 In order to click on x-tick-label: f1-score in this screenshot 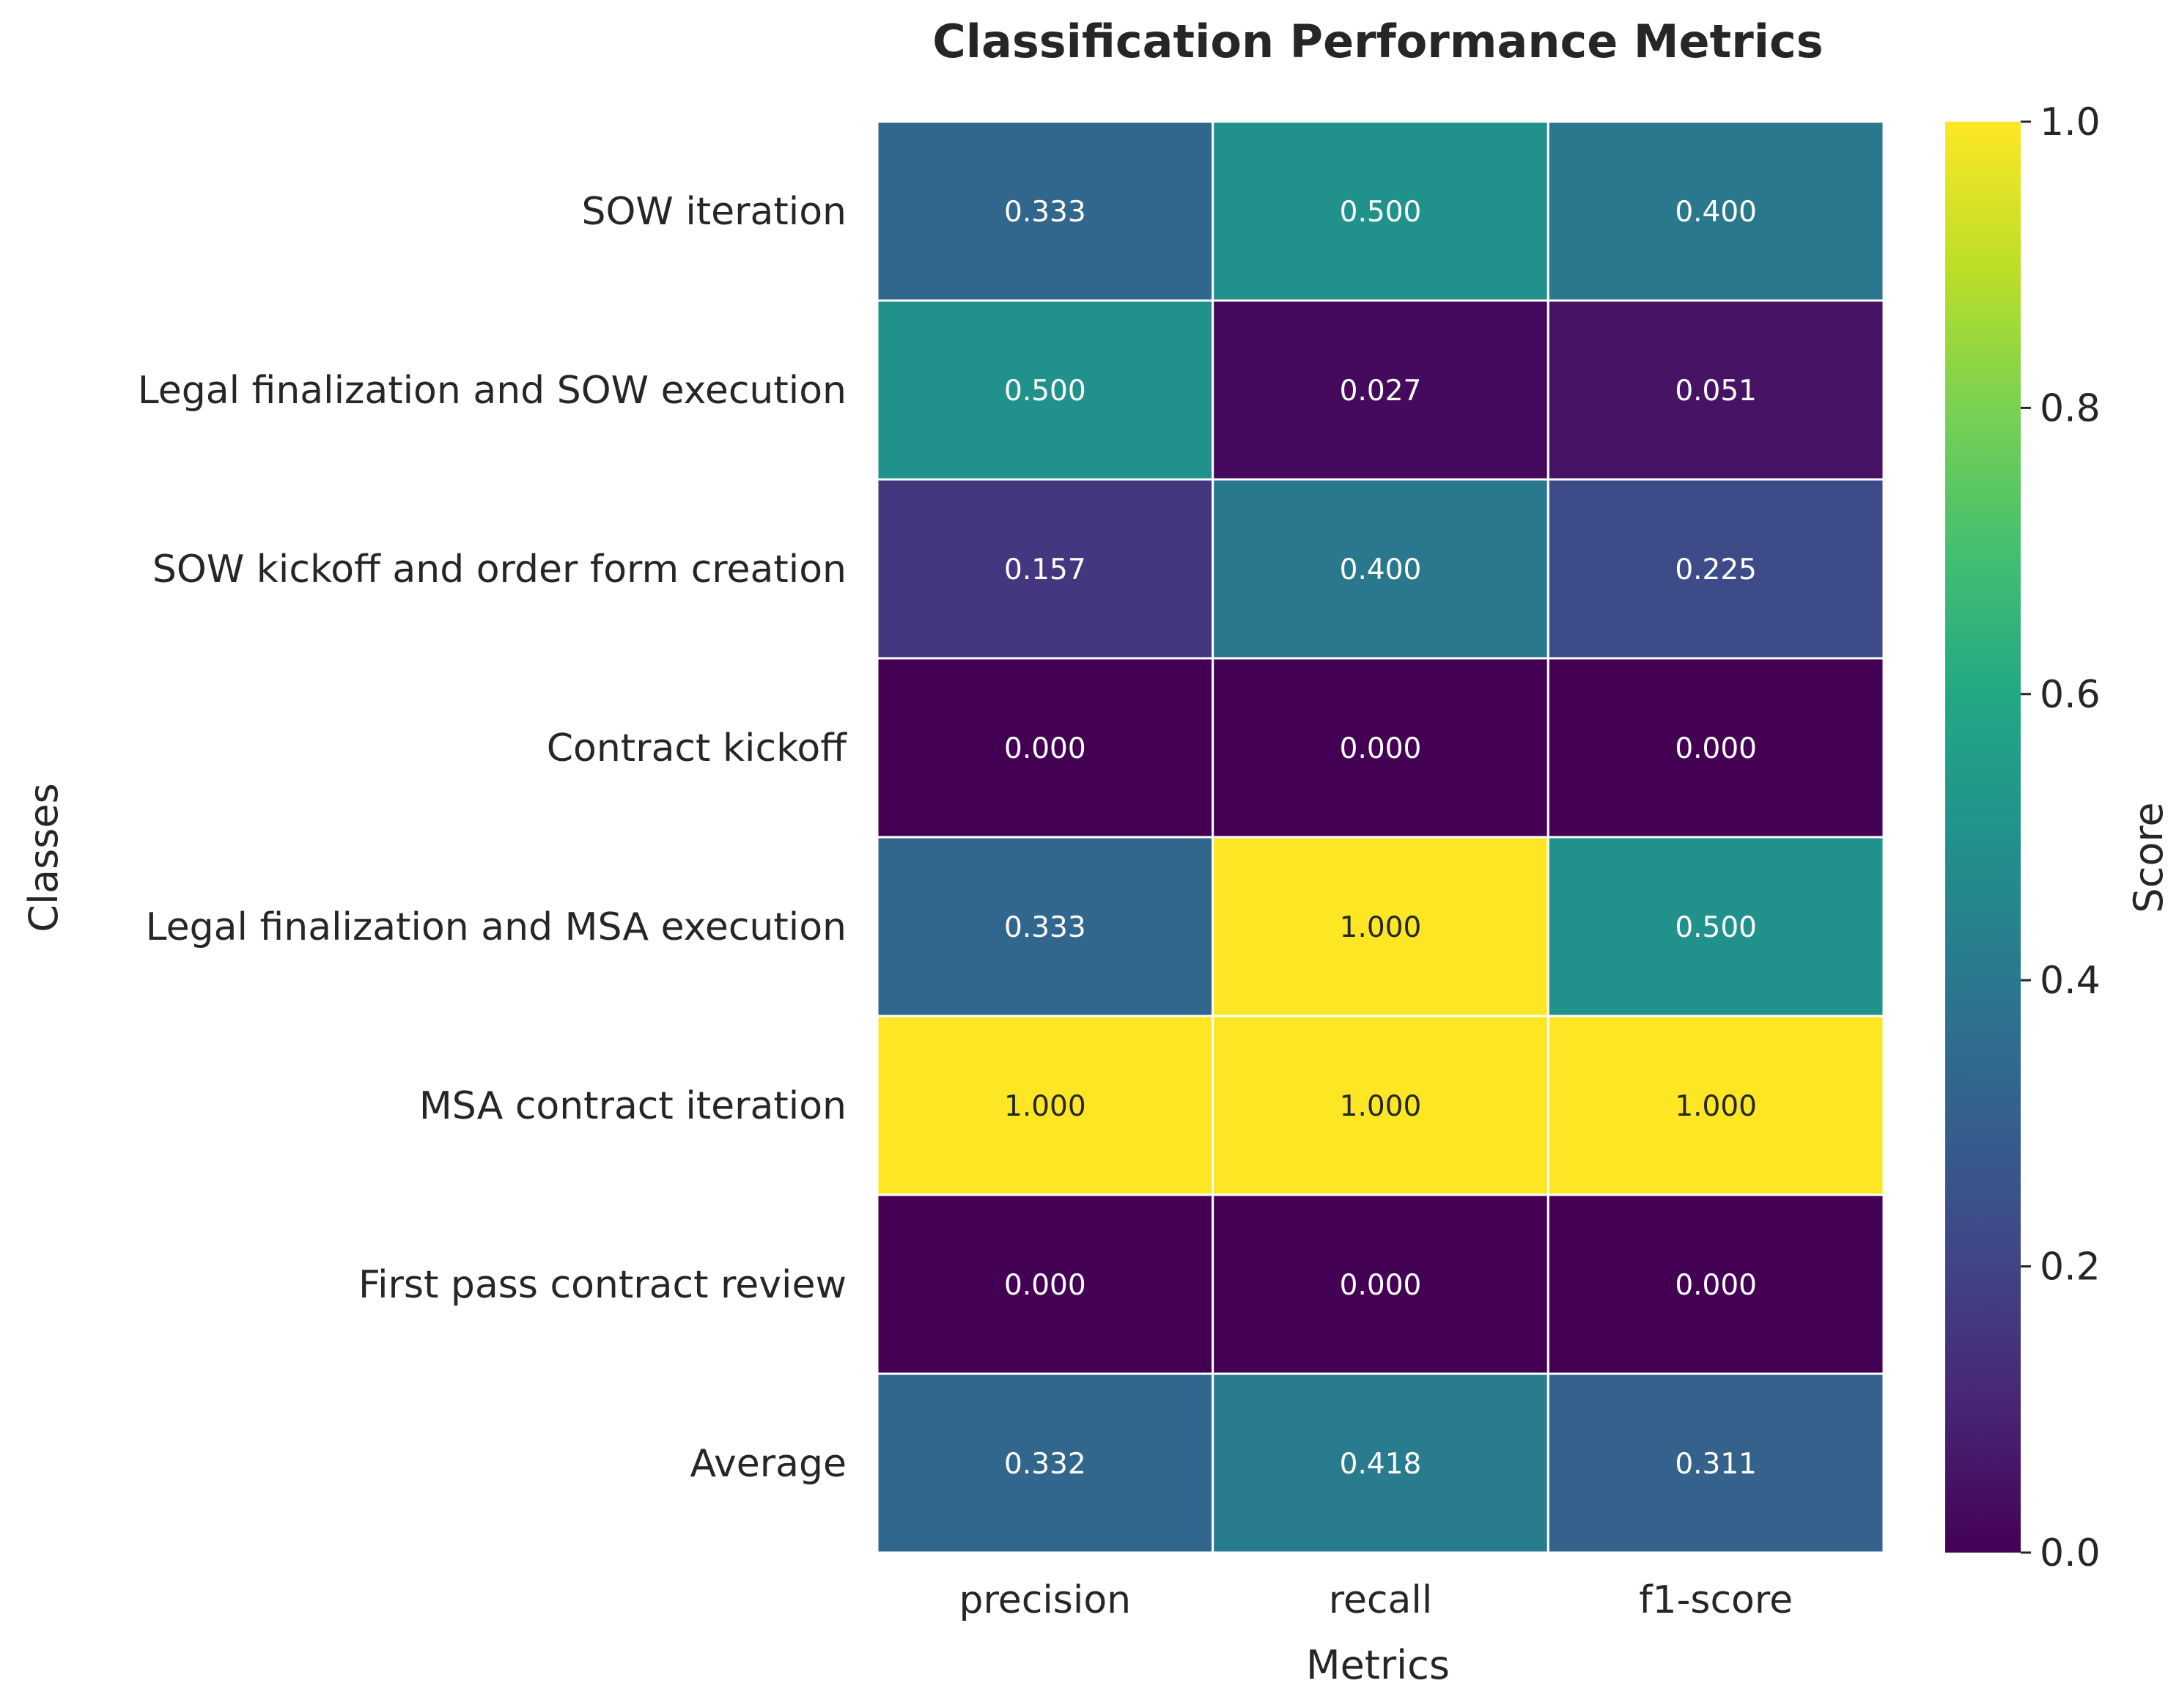, I will do `click(1716, 1600)`.